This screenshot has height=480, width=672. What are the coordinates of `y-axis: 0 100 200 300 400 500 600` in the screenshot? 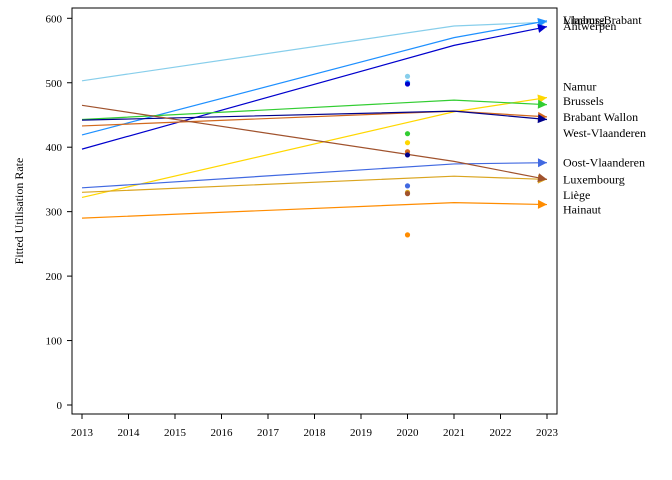 It's located at (59, 212).